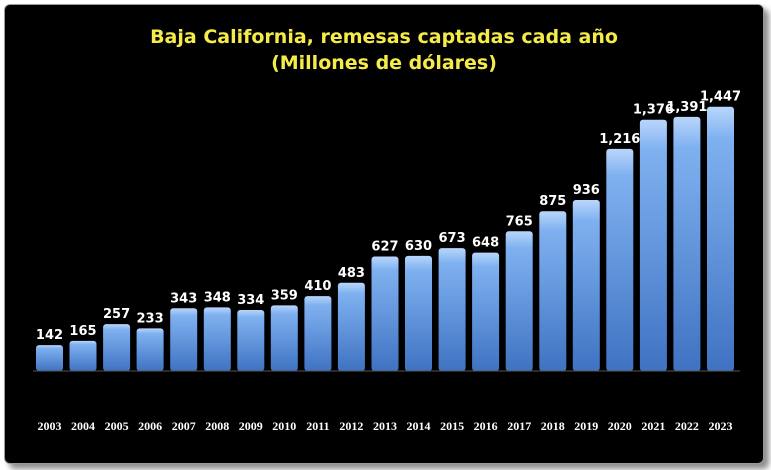  Describe the element at coordinates (150, 318) in the screenshot. I see `value-label-2006: 233` at that location.